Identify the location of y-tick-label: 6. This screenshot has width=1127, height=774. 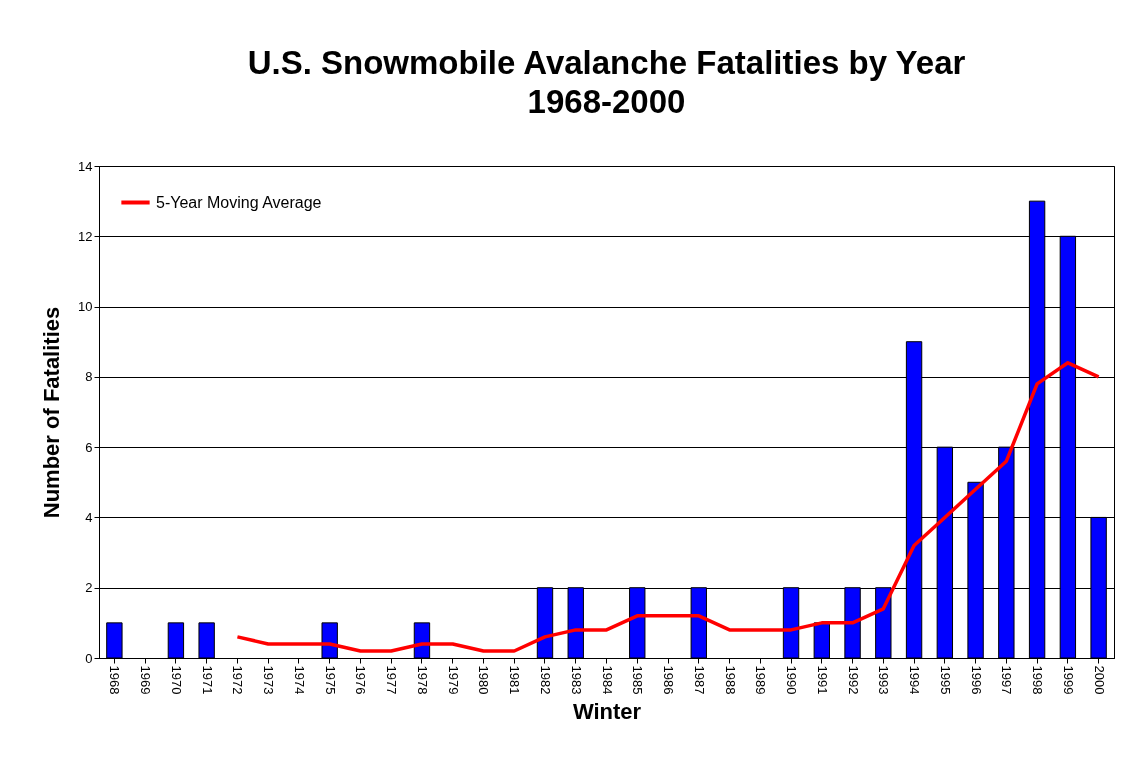
(89, 447).